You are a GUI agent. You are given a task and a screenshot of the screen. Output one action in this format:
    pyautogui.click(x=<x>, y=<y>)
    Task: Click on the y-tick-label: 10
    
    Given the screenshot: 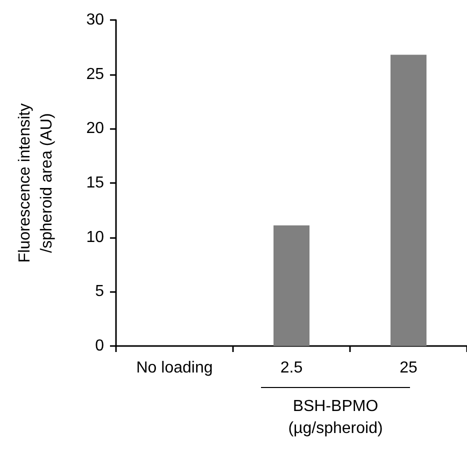 What is the action you would take?
    pyautogui.click(x=95, y=237)
    